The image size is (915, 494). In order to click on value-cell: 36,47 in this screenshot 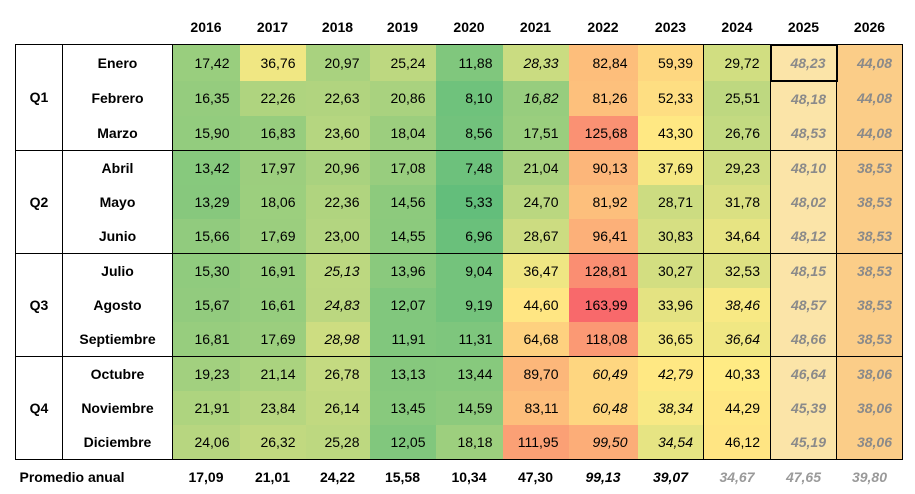, I will do `click(535, 270)`.